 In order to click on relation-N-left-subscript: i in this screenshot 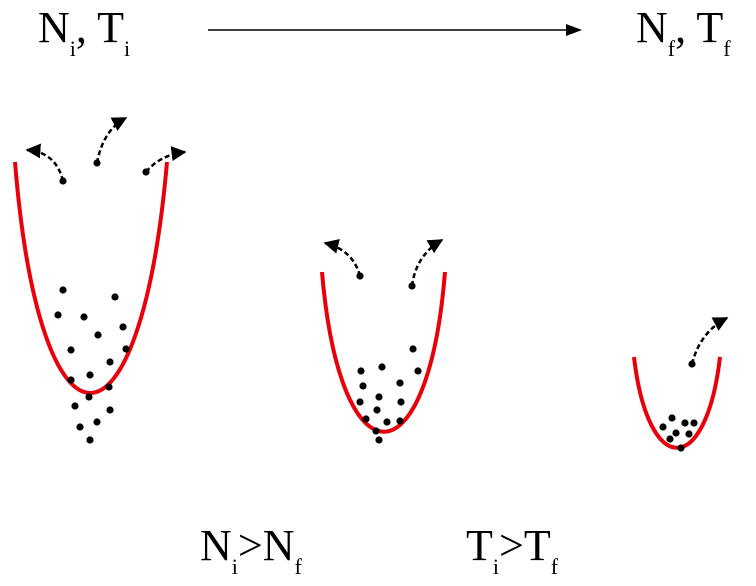, I will do `click(234, 566)`.